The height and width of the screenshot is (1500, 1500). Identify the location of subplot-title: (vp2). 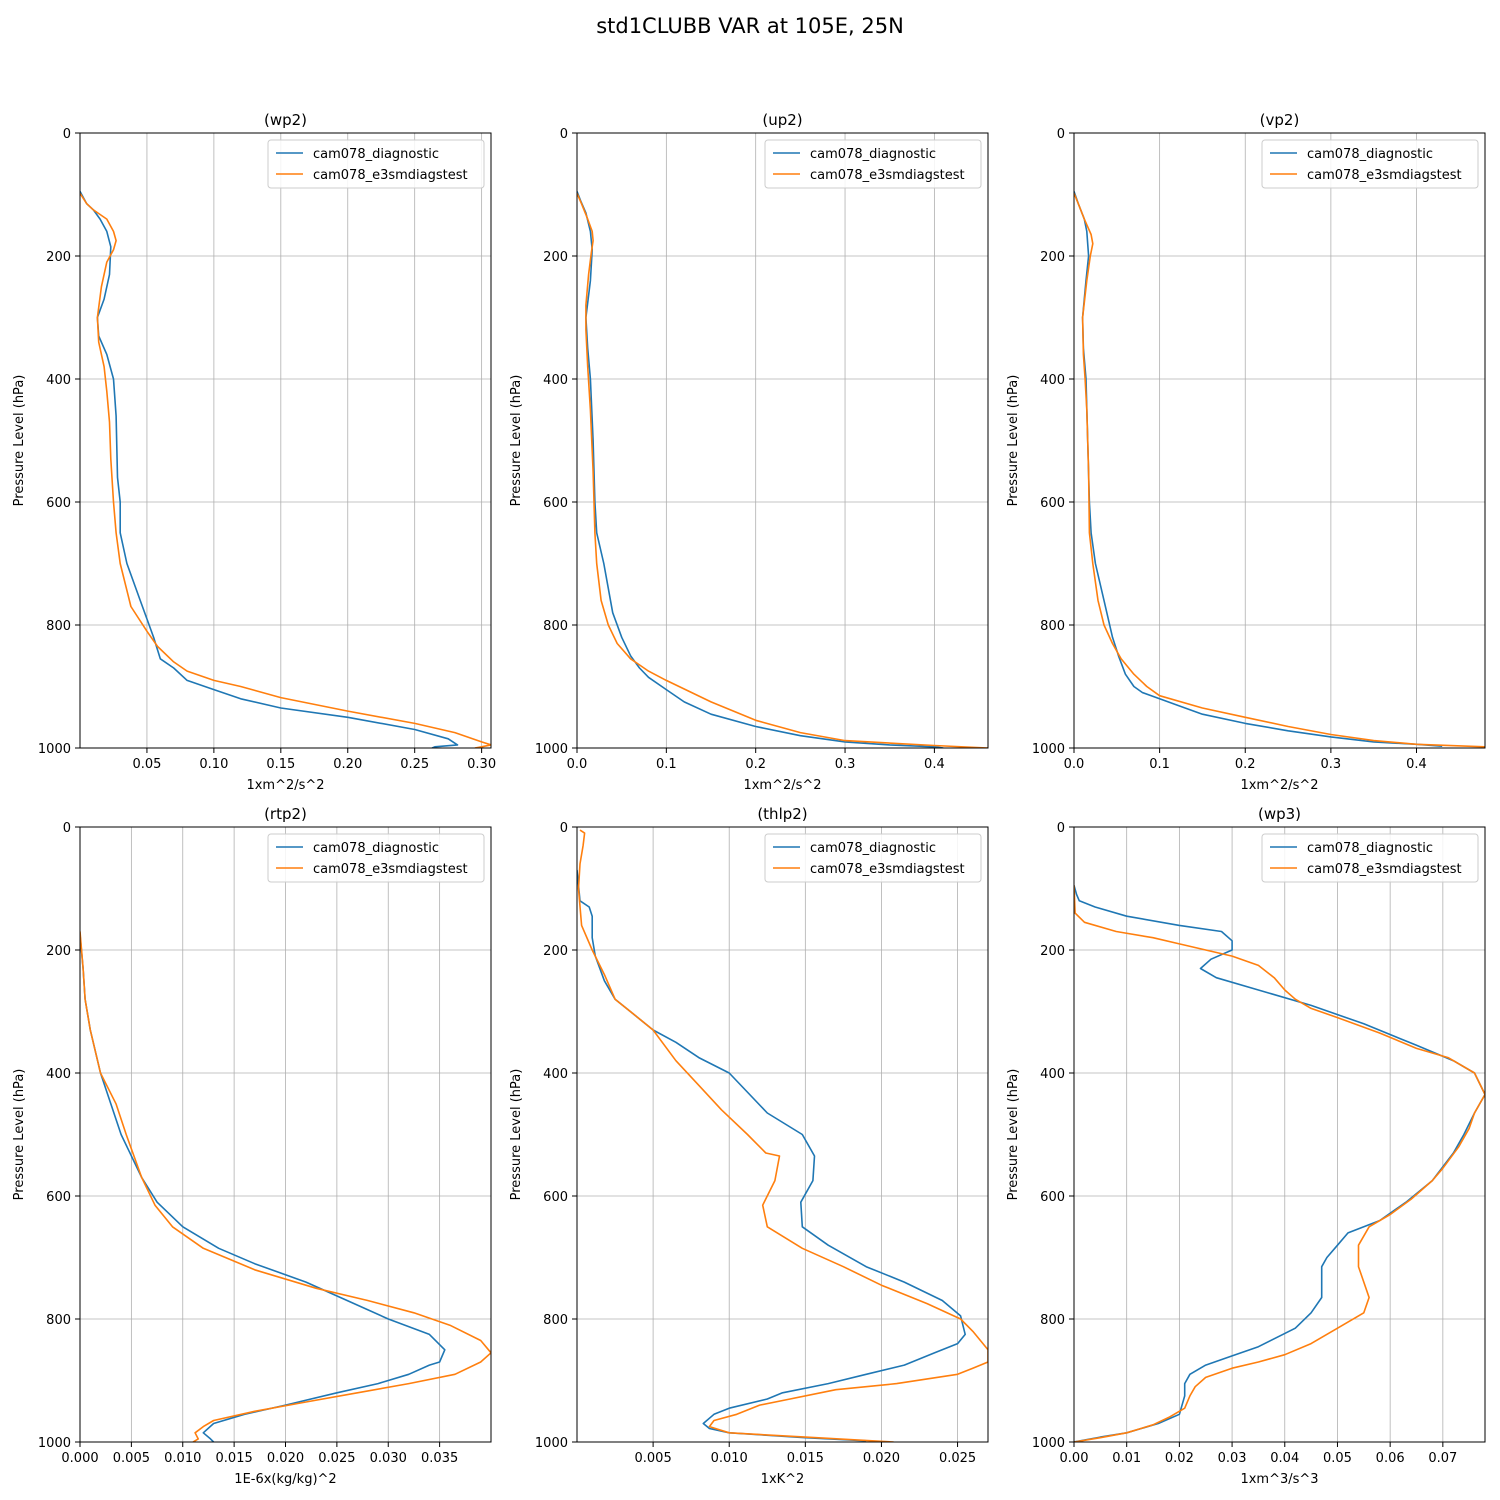
(1280, 120).